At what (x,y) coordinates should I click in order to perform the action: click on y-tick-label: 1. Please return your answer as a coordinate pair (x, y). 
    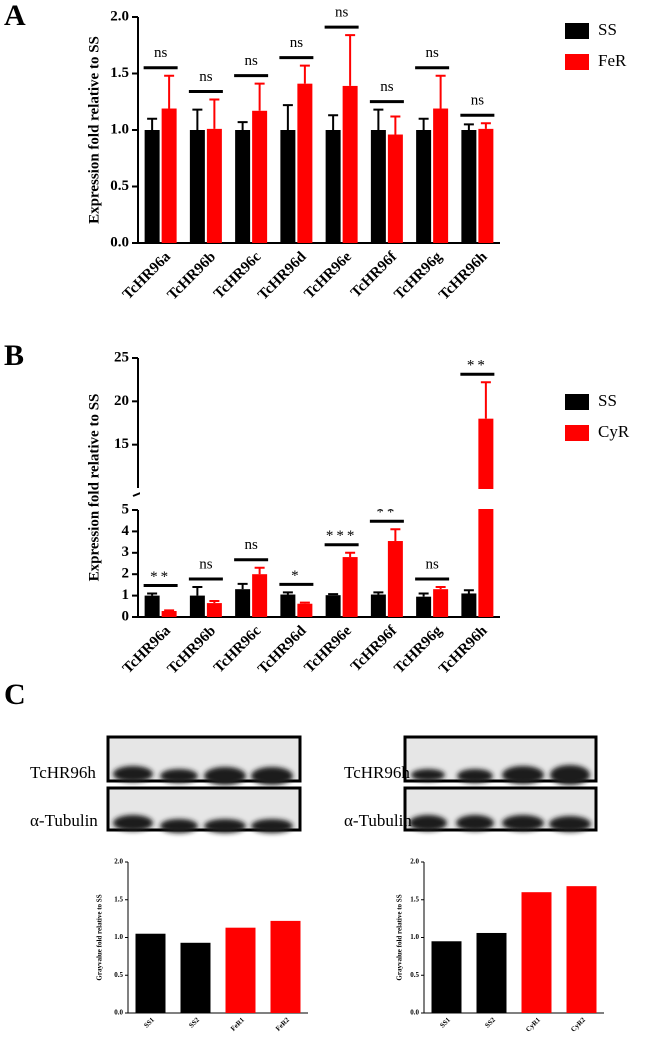
    Looking at the image, I should click on (126, 595).